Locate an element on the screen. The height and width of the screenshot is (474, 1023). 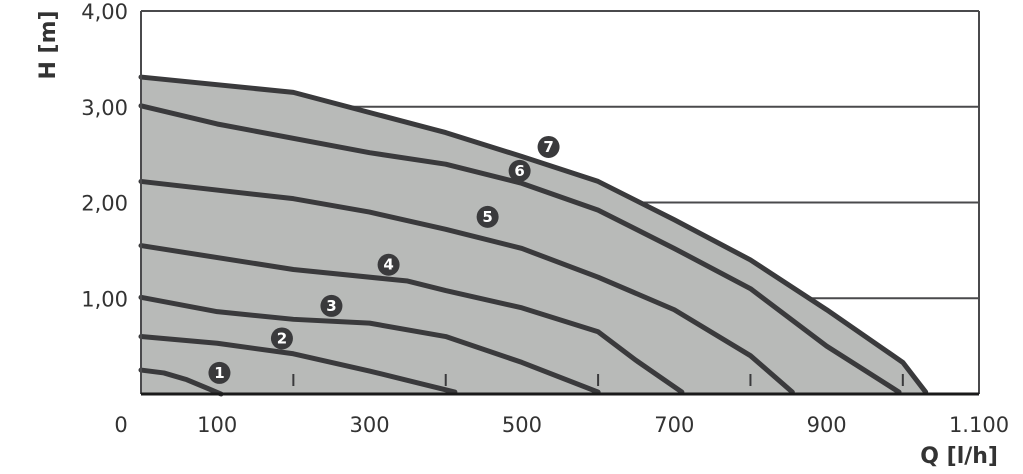
x-tick-label-3: 500 is located at coordinates (522, 425).